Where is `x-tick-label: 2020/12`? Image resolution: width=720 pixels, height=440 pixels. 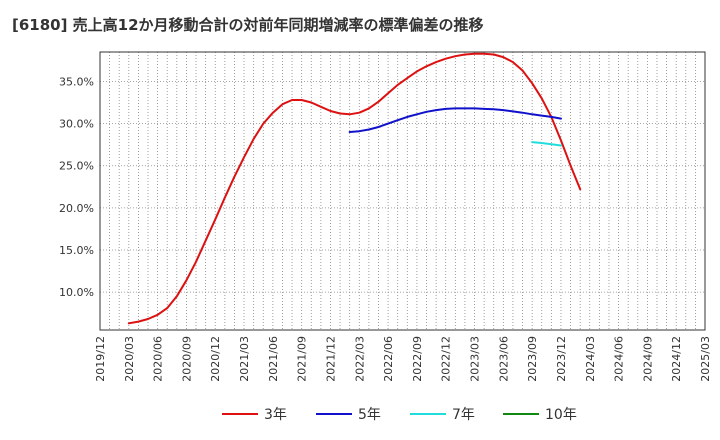 x-tick-label: 2020/12 is located at coordinates (215, 359).